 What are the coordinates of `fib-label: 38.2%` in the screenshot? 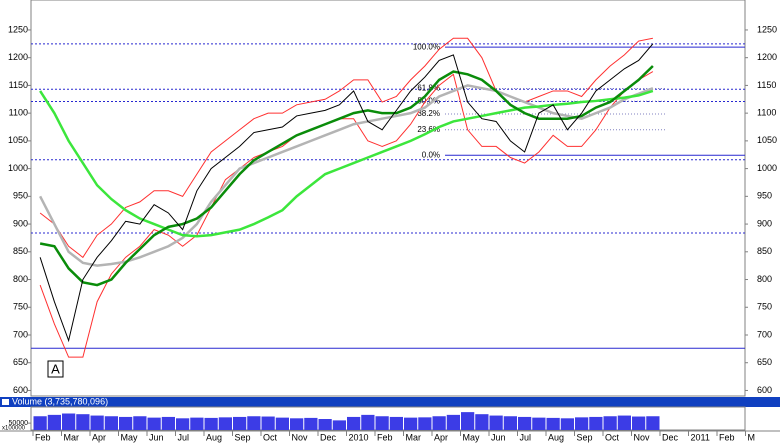 It's located at (428, 113).